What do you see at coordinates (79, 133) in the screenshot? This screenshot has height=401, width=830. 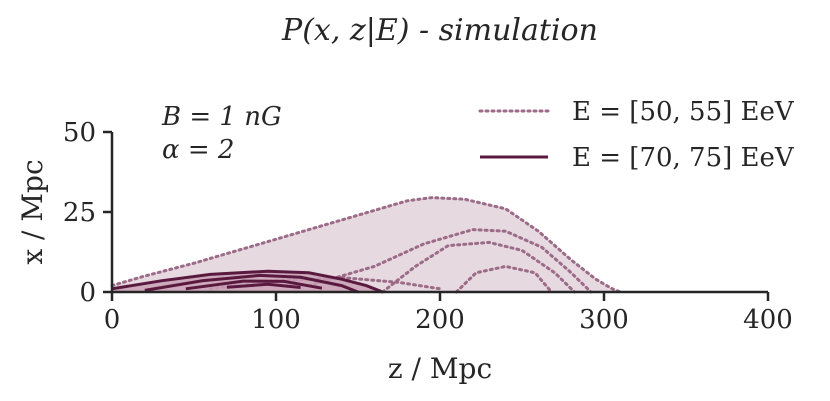 I see `y-tick-label: 50` at bounding box center [79, 133].